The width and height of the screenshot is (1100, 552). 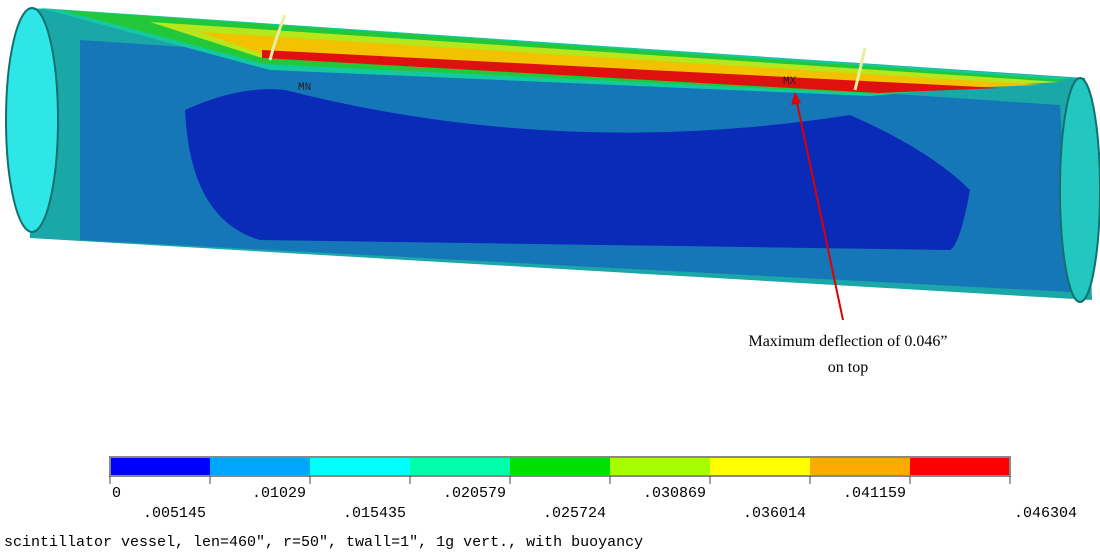 I want to click on annotation-text: Maximum deflection of 0.046”, so click(x=847, y=341).